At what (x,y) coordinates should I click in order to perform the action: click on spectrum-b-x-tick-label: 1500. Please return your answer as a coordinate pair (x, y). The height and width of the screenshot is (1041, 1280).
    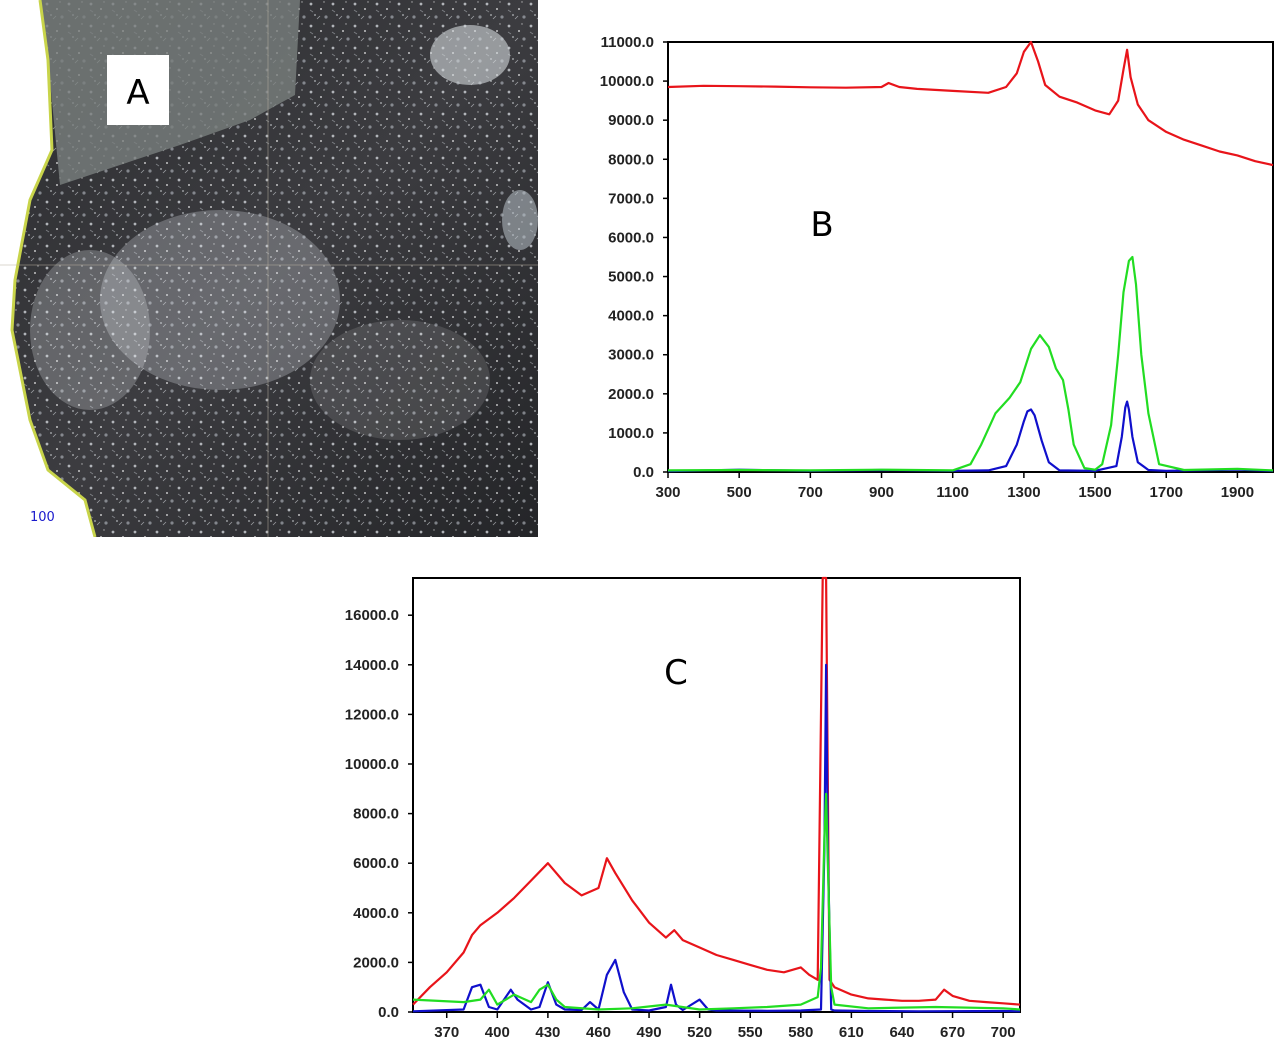
    Looking at the image, I should click on (1094, 492).